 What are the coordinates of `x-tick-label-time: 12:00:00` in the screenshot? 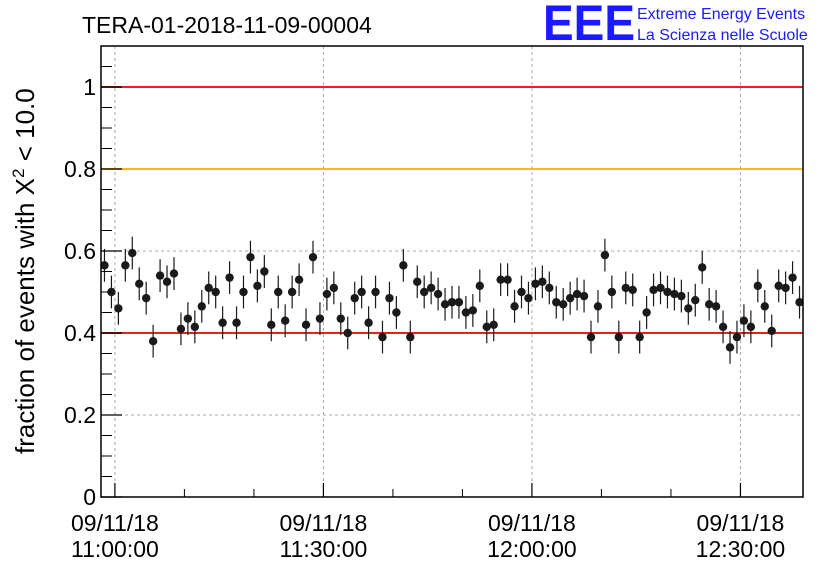 It's located at (532, 549).